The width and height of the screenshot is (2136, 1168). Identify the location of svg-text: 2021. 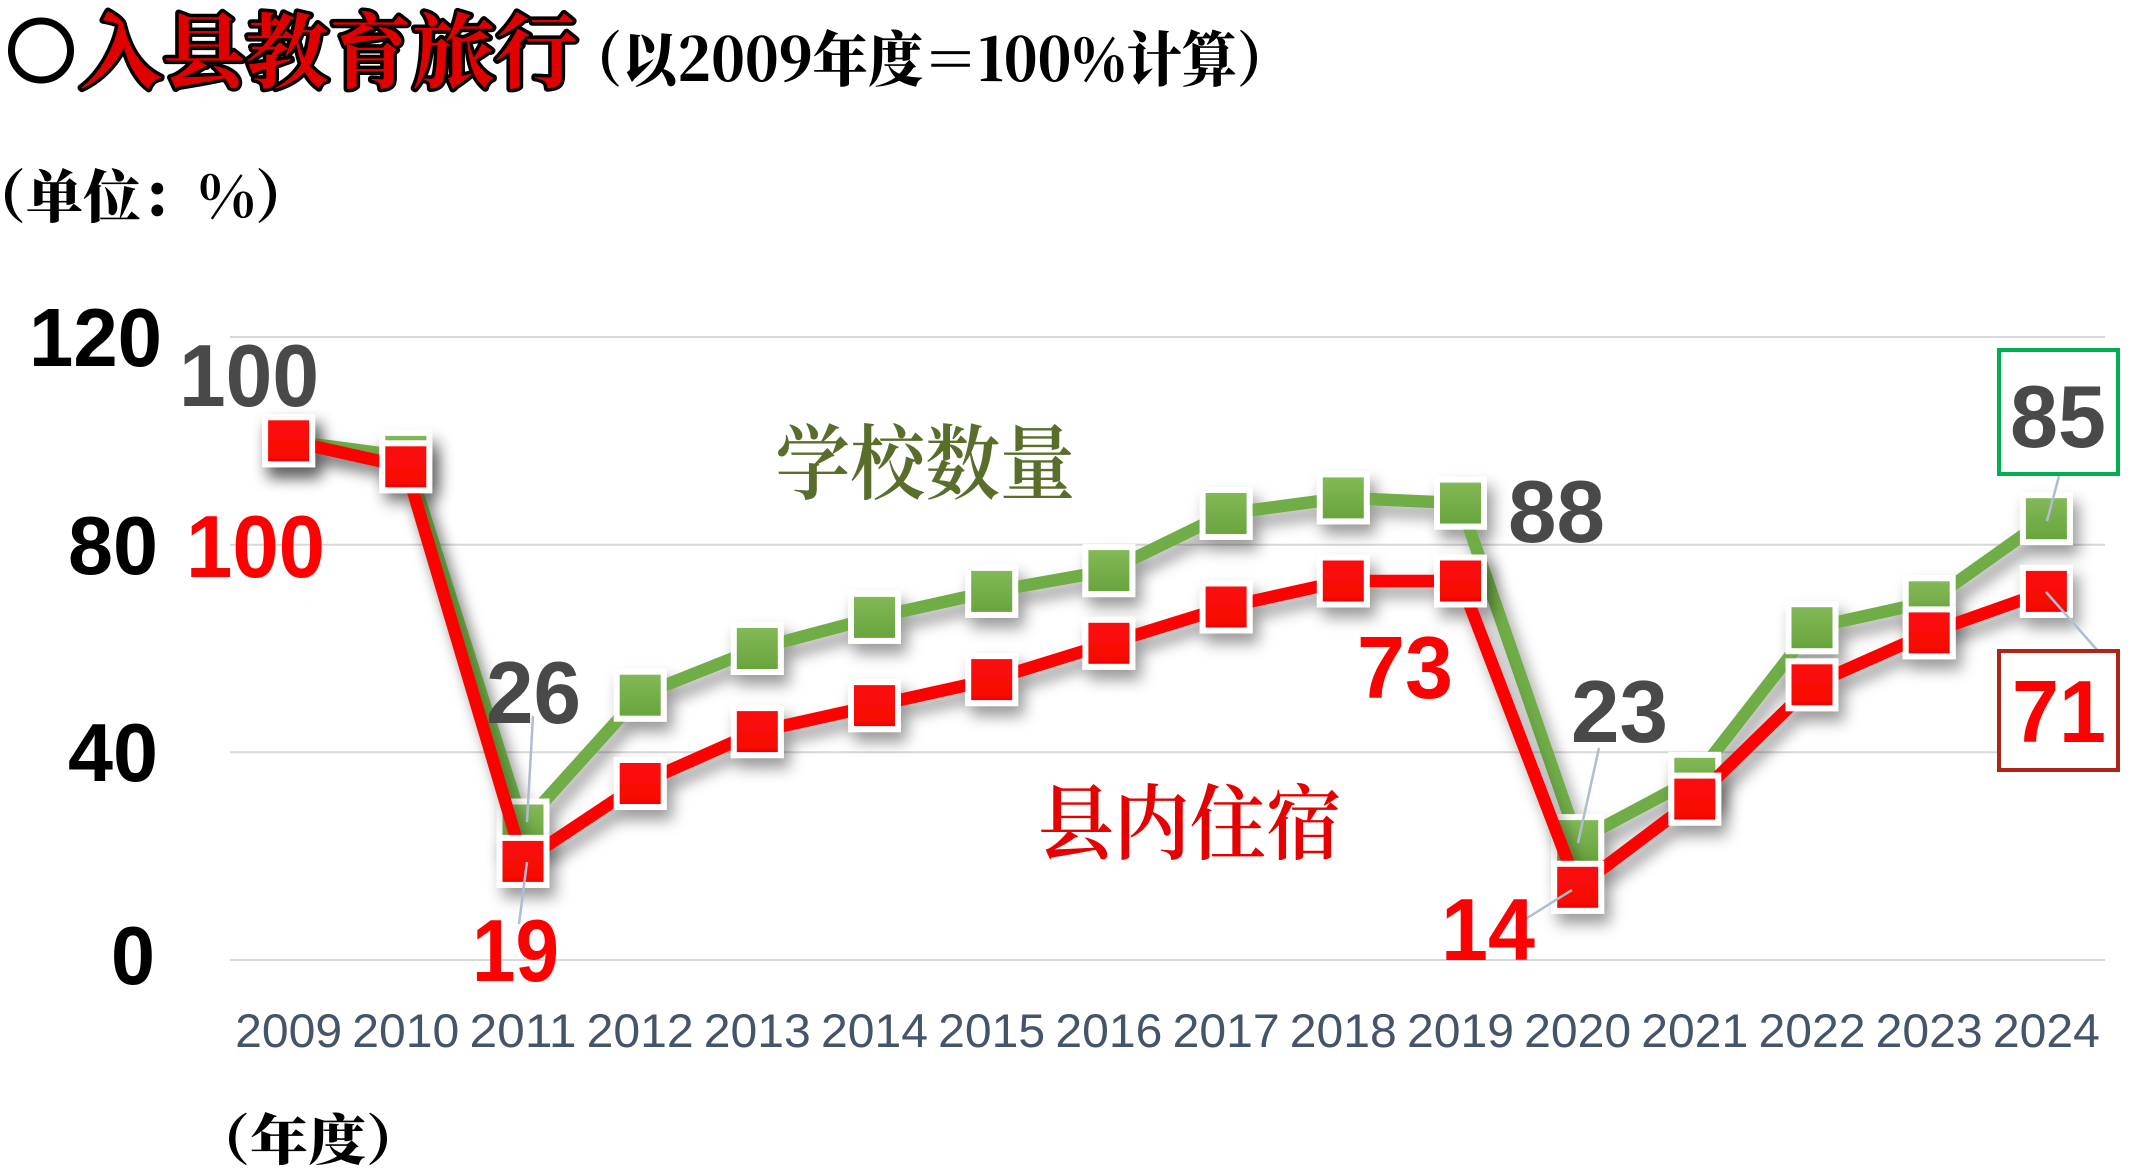
(1694, 1030).